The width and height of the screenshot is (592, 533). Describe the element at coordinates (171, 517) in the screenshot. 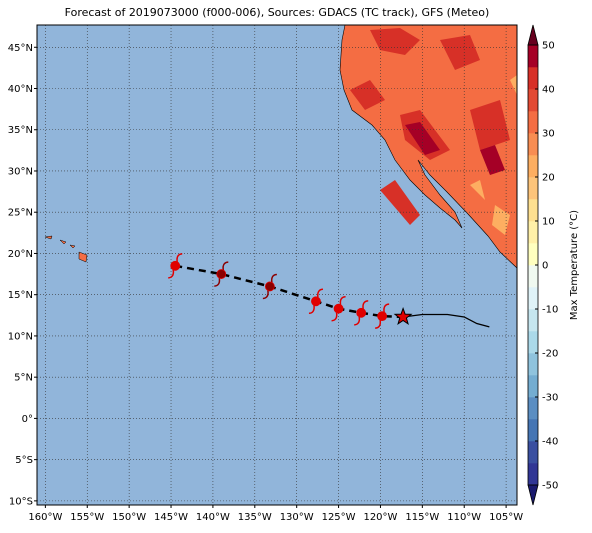

I see `lon-tick-label: 145°W` at that location.